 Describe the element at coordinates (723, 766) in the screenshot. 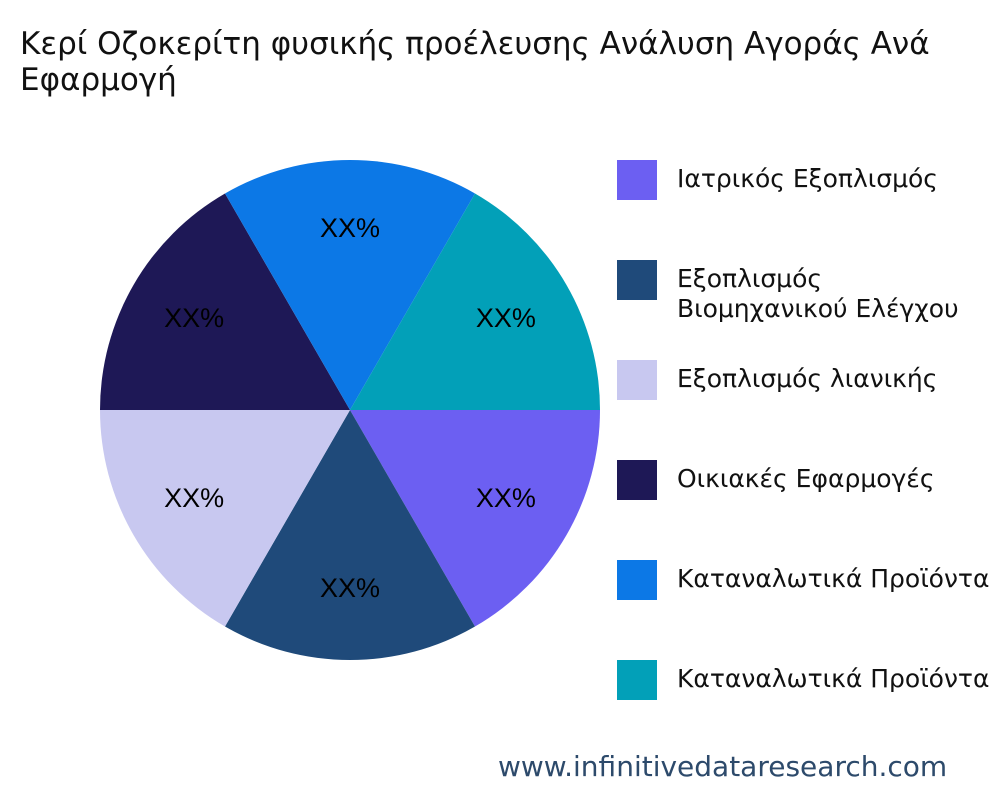

I see `source: www.infinitivedataresearch.com` at that location.